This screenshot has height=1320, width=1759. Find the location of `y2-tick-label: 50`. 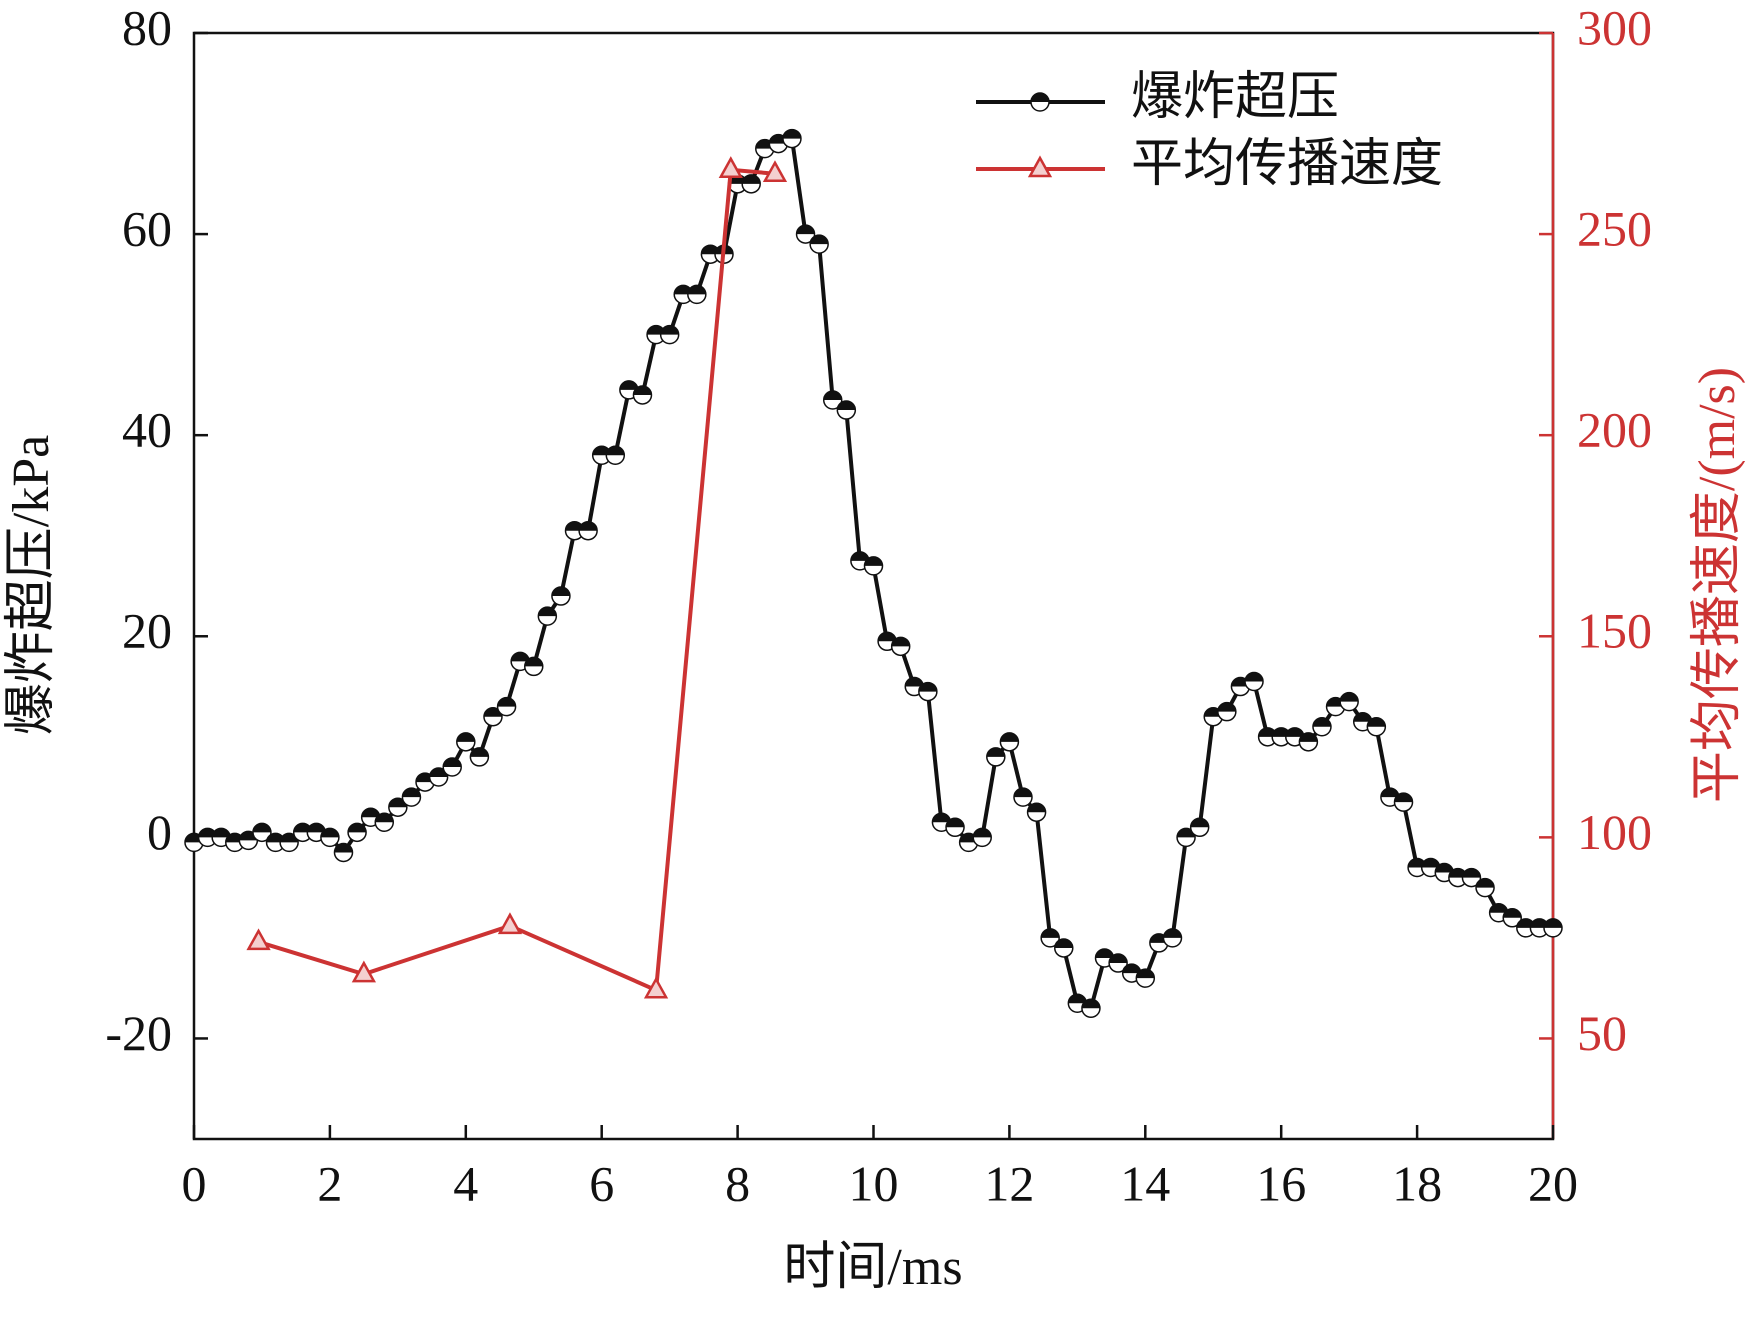

y2-tick-label: 50 is located at coordinates (1602, 1033).